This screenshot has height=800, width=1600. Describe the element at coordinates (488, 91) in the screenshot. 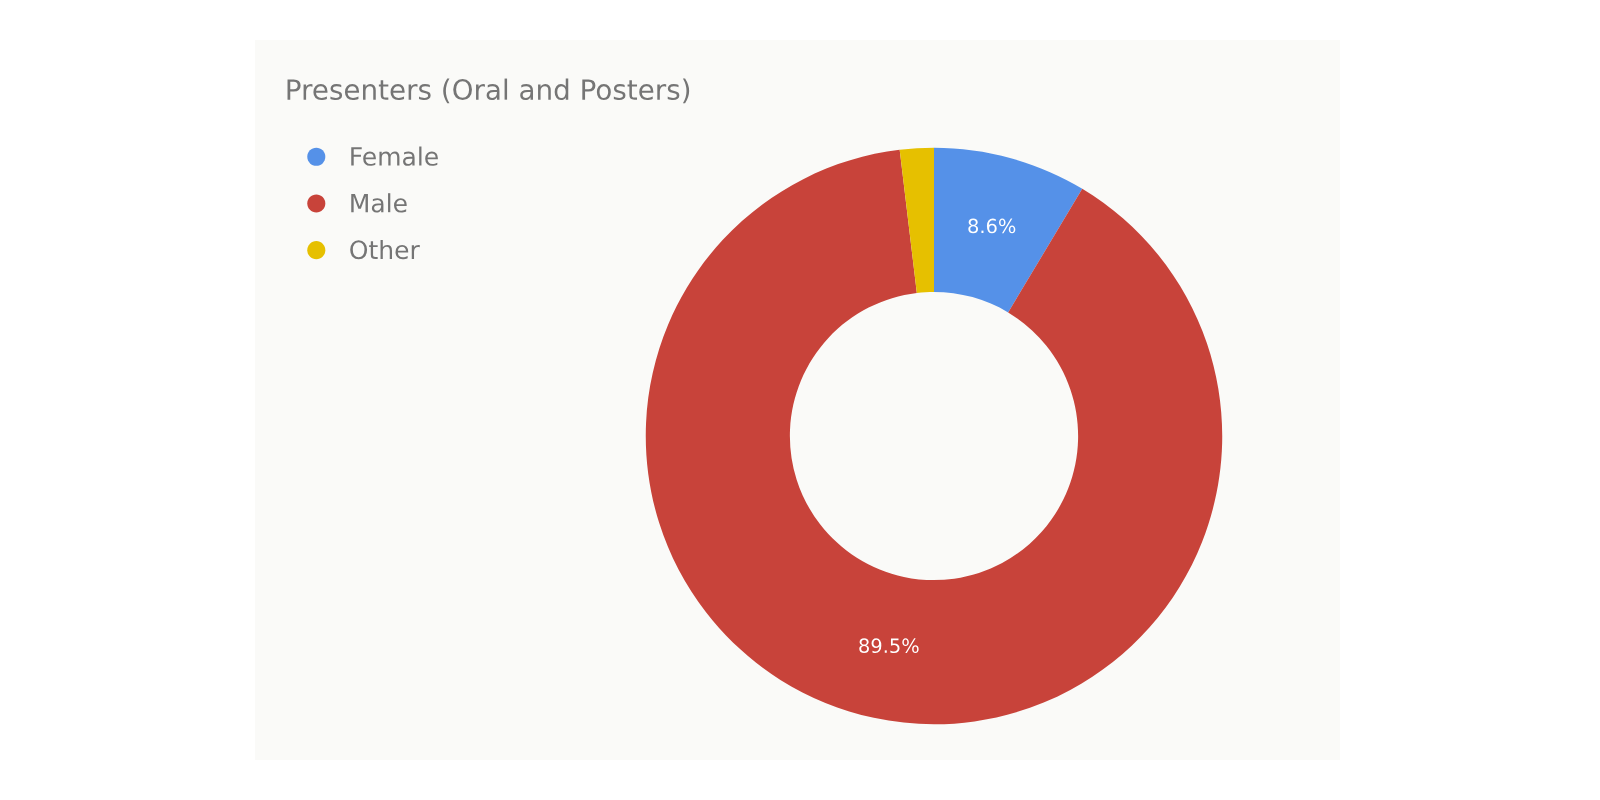

I see `chart-title: Presenters (Oral and Posters)` at that location.